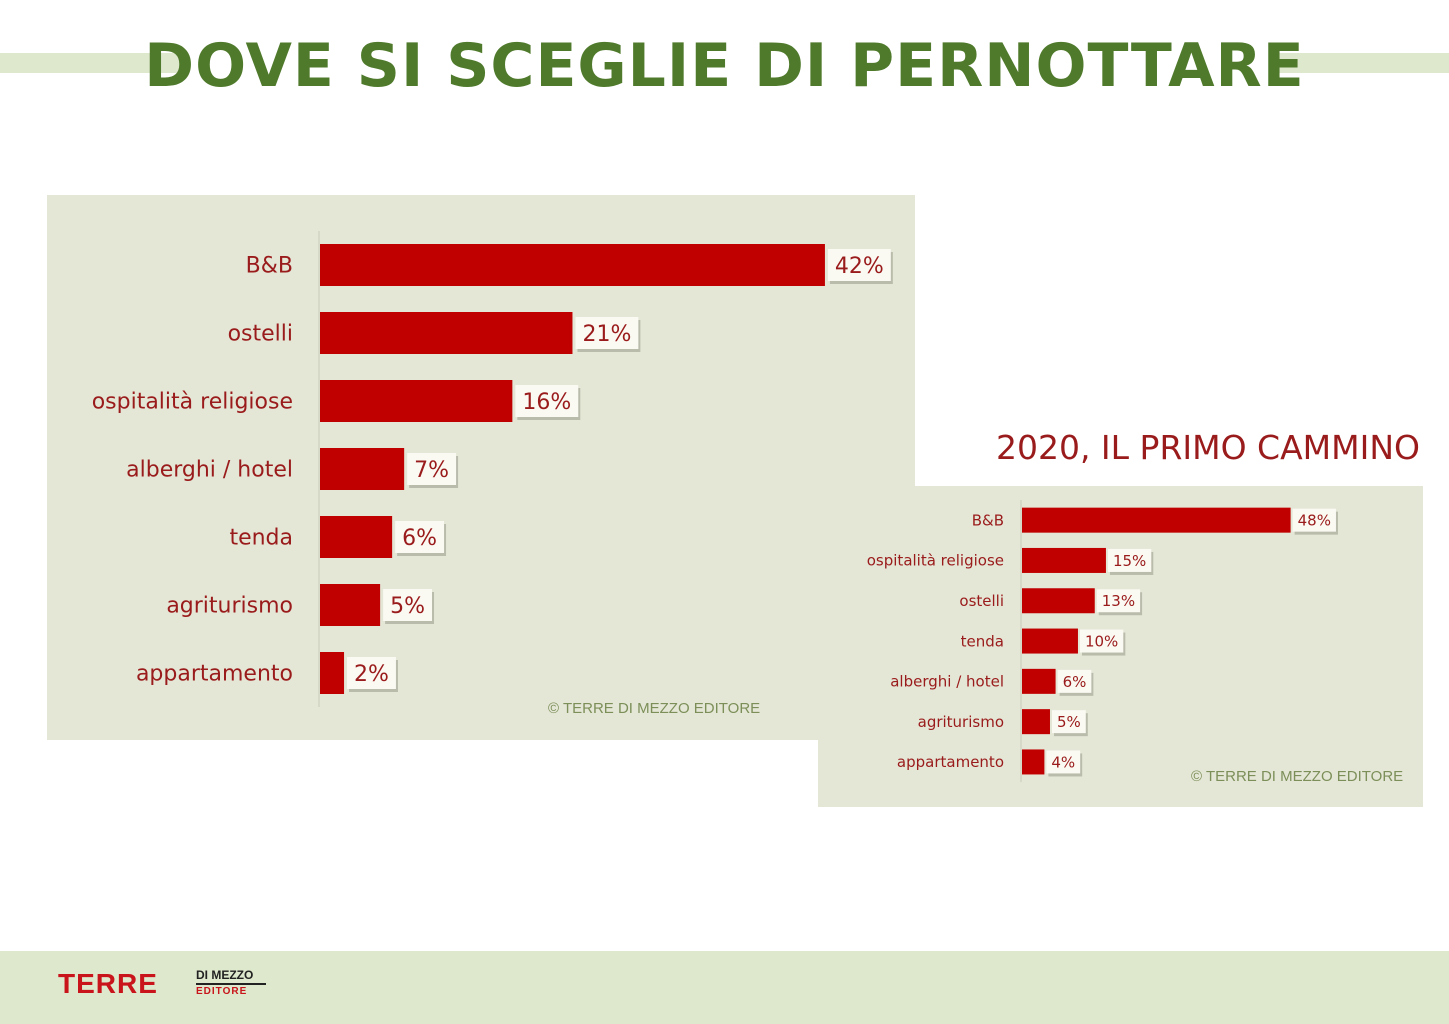 The width and height of the screenshot is (1449, 1024). Describe the element at coordinates (1363, 63) in the screenshot. I see `title-decoration-right` at that location.